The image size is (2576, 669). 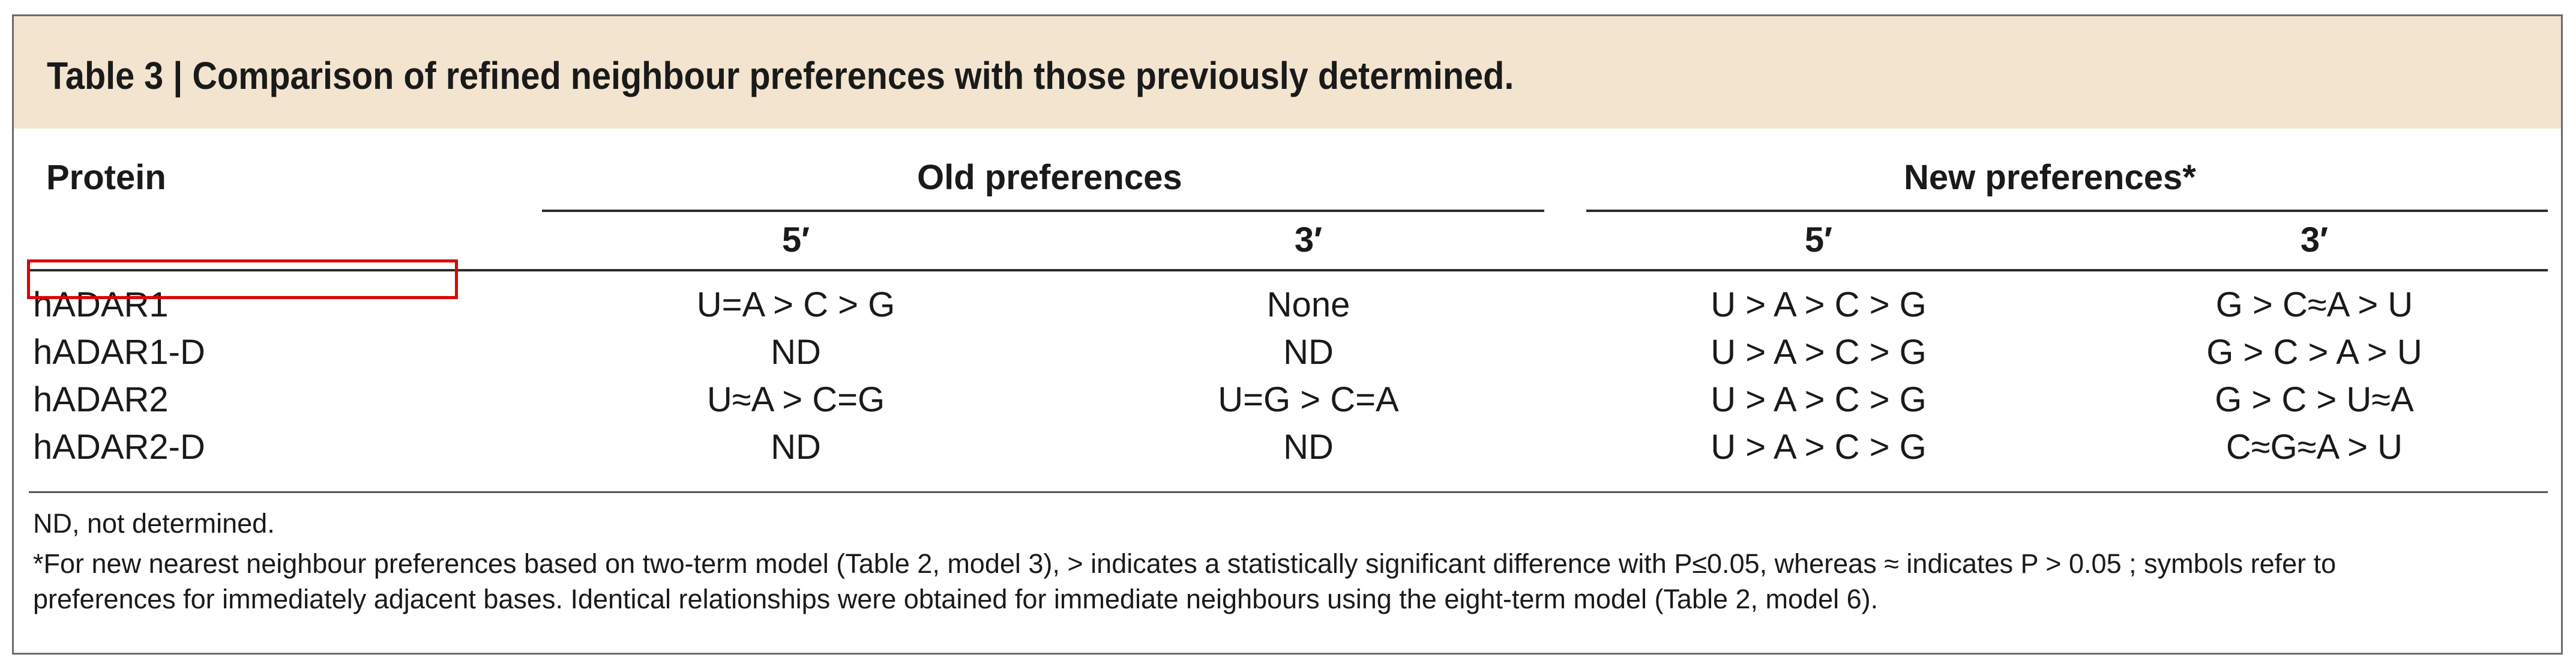 I want to click on table-cell-old5: U≈A > C=G, so click(x=795, y=399).